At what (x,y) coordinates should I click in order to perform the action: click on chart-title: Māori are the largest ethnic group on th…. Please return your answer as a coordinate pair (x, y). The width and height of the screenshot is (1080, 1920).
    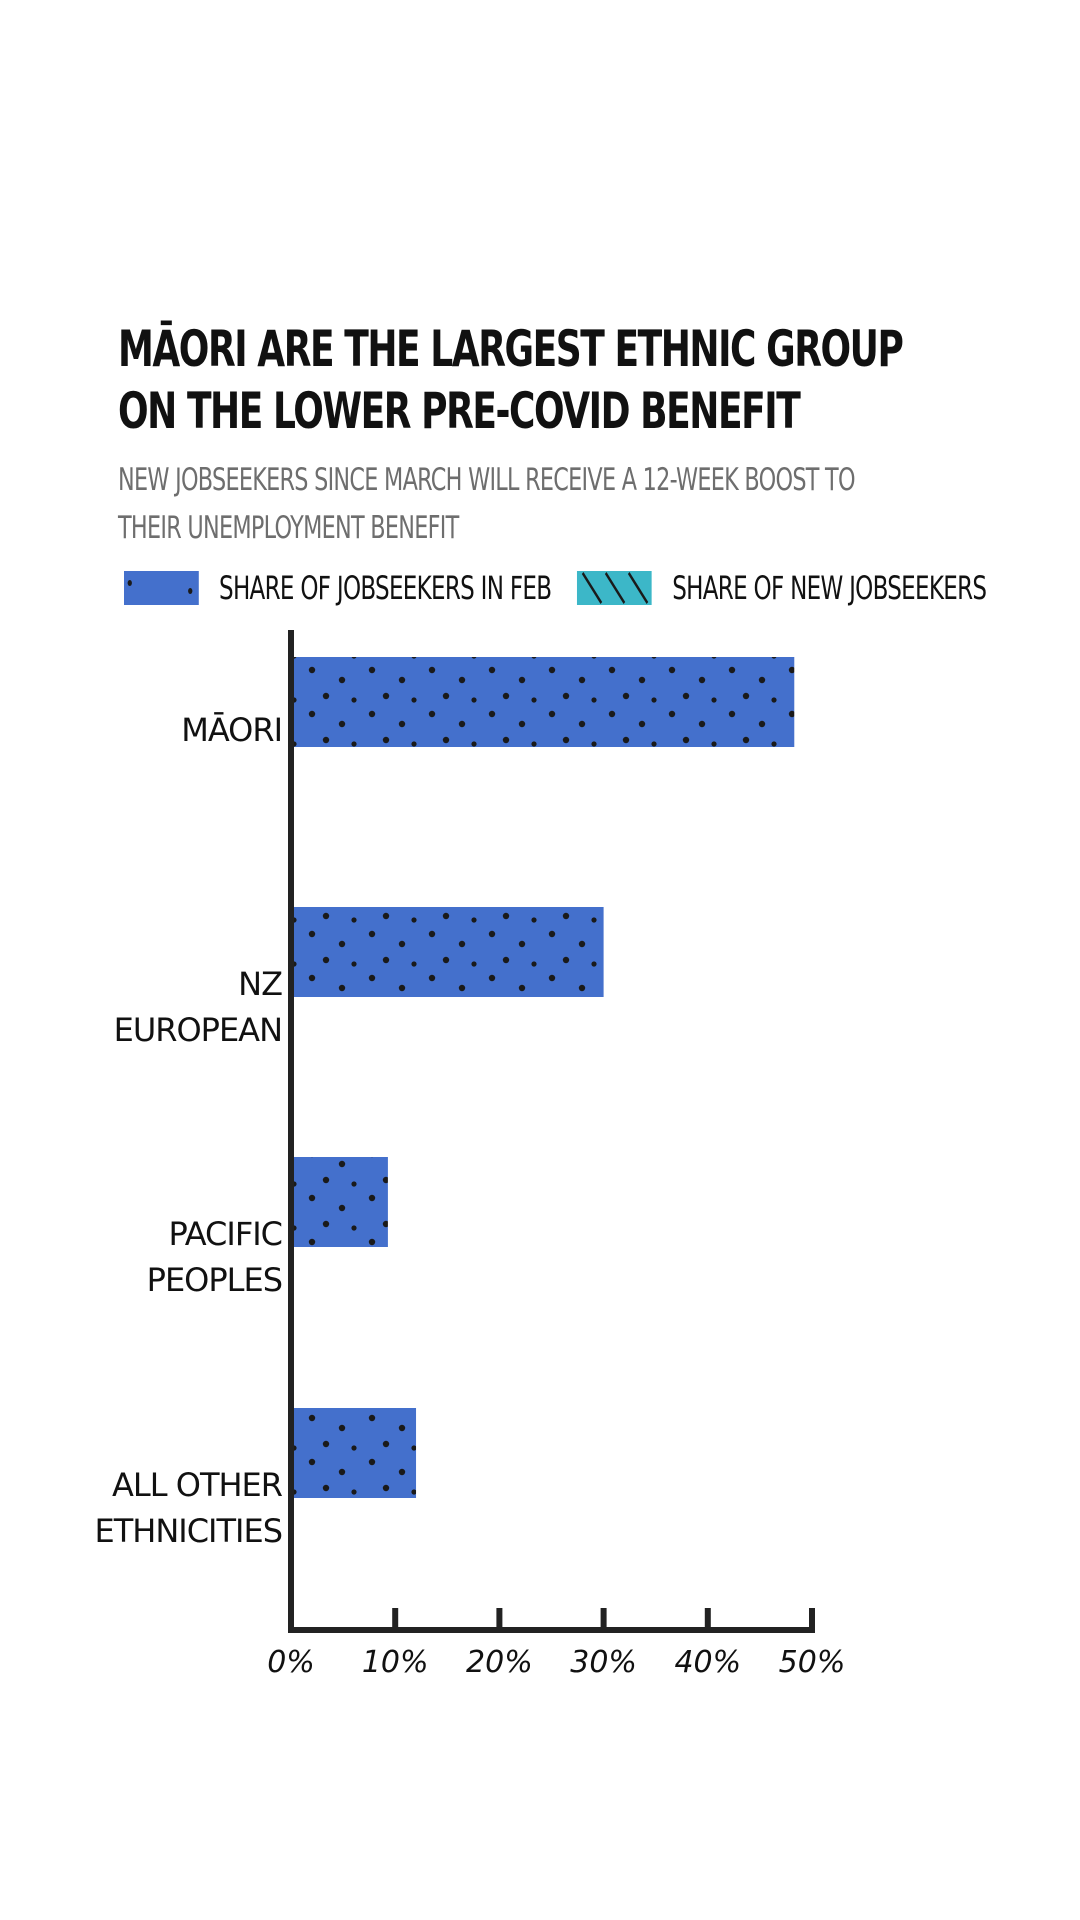
    Looking at the image, I should click on (511, 380).